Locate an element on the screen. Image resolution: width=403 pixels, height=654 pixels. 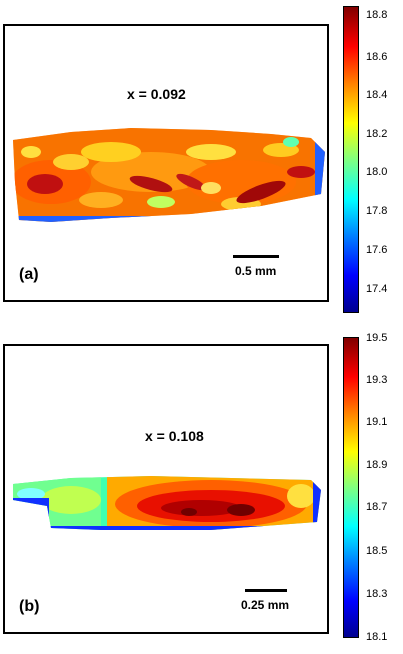
colorbar-b-tick: 18.5 is located at coordinates (377, 551).